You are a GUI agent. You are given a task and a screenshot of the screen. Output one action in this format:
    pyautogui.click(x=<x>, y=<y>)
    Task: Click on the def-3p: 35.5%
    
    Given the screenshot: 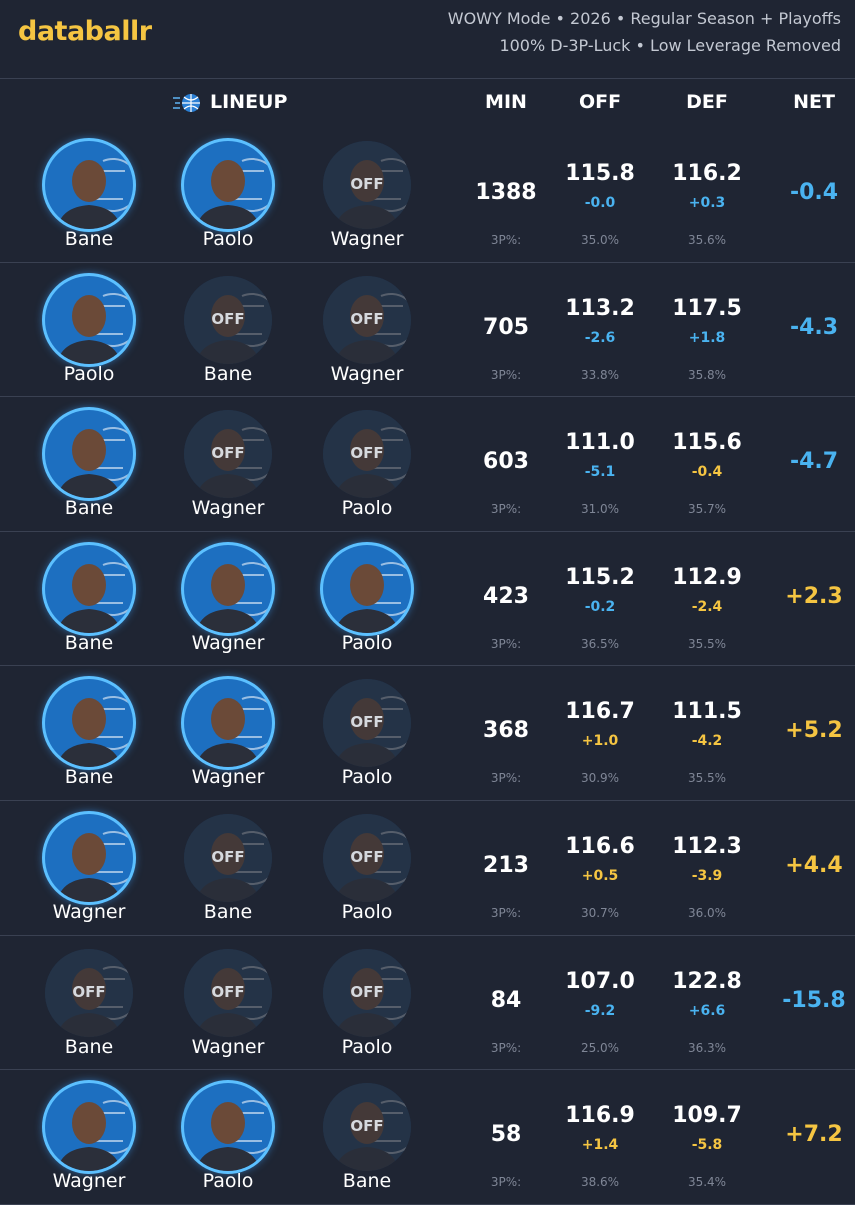 What is the action you would take?
    pyautogui.click(x=707, y=643)
    